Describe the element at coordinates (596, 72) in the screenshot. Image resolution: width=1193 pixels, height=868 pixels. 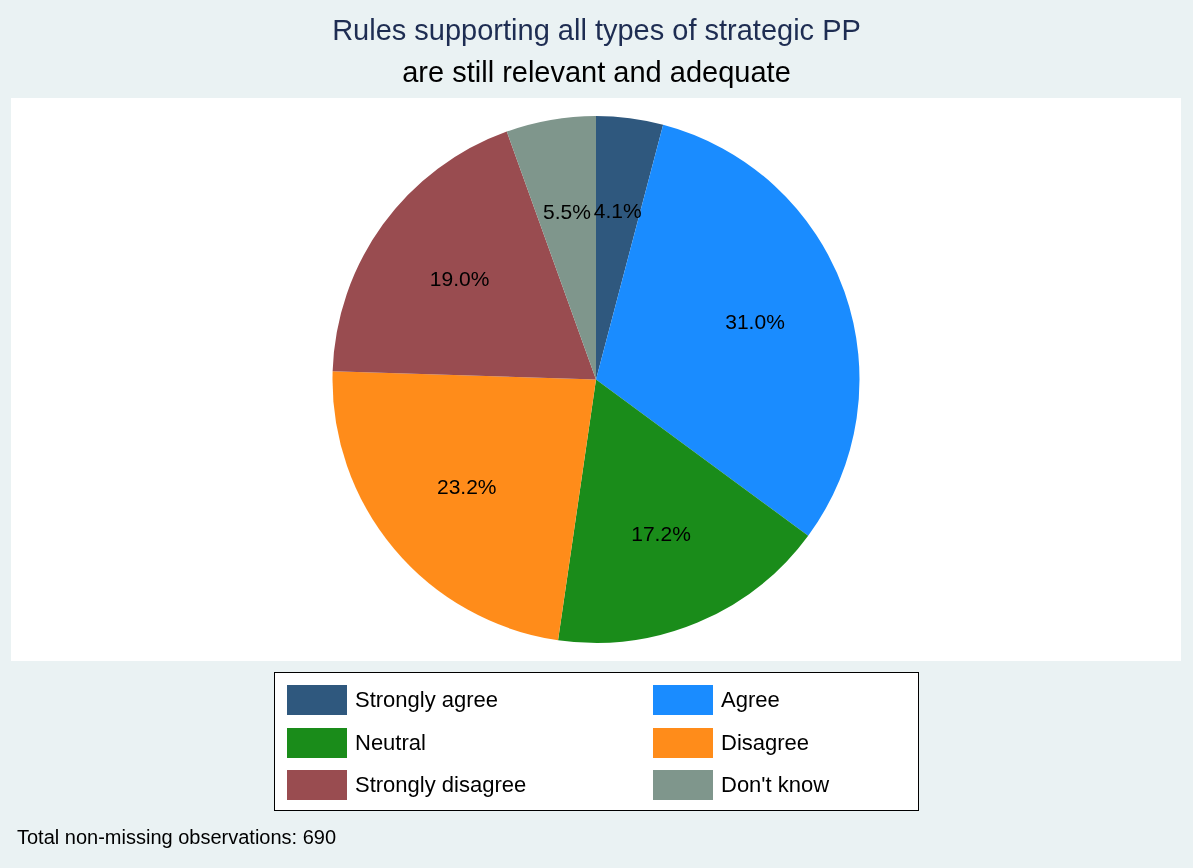
I see `chart-subtitle: are still relevant and adequate` at that location.